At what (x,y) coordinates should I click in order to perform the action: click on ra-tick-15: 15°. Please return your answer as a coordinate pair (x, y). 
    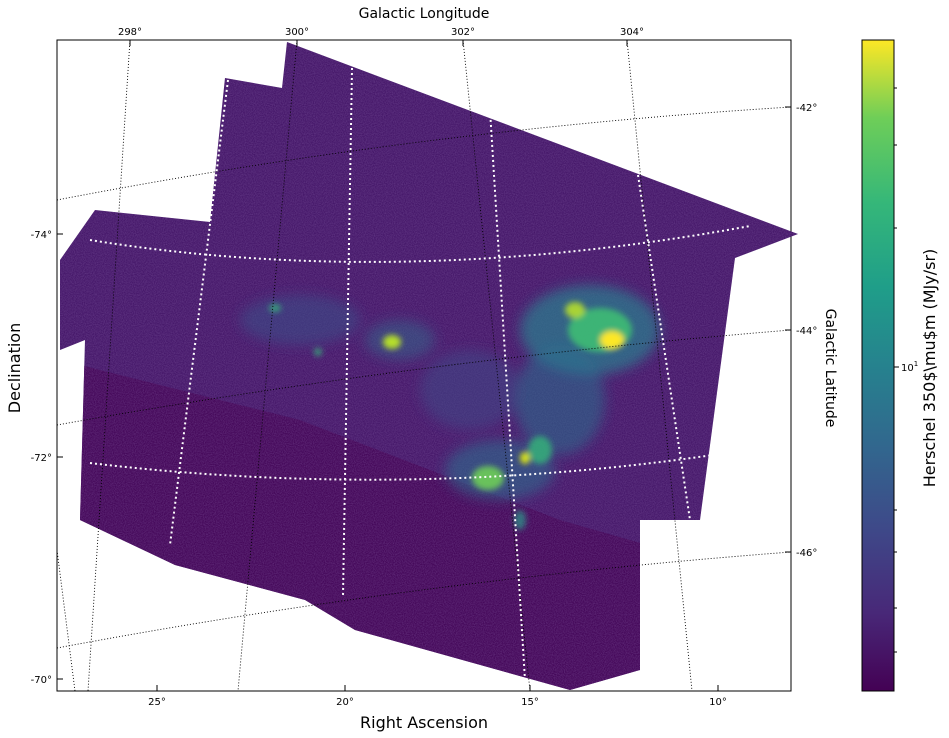
    Looking at the image, I should click on (530, 702).